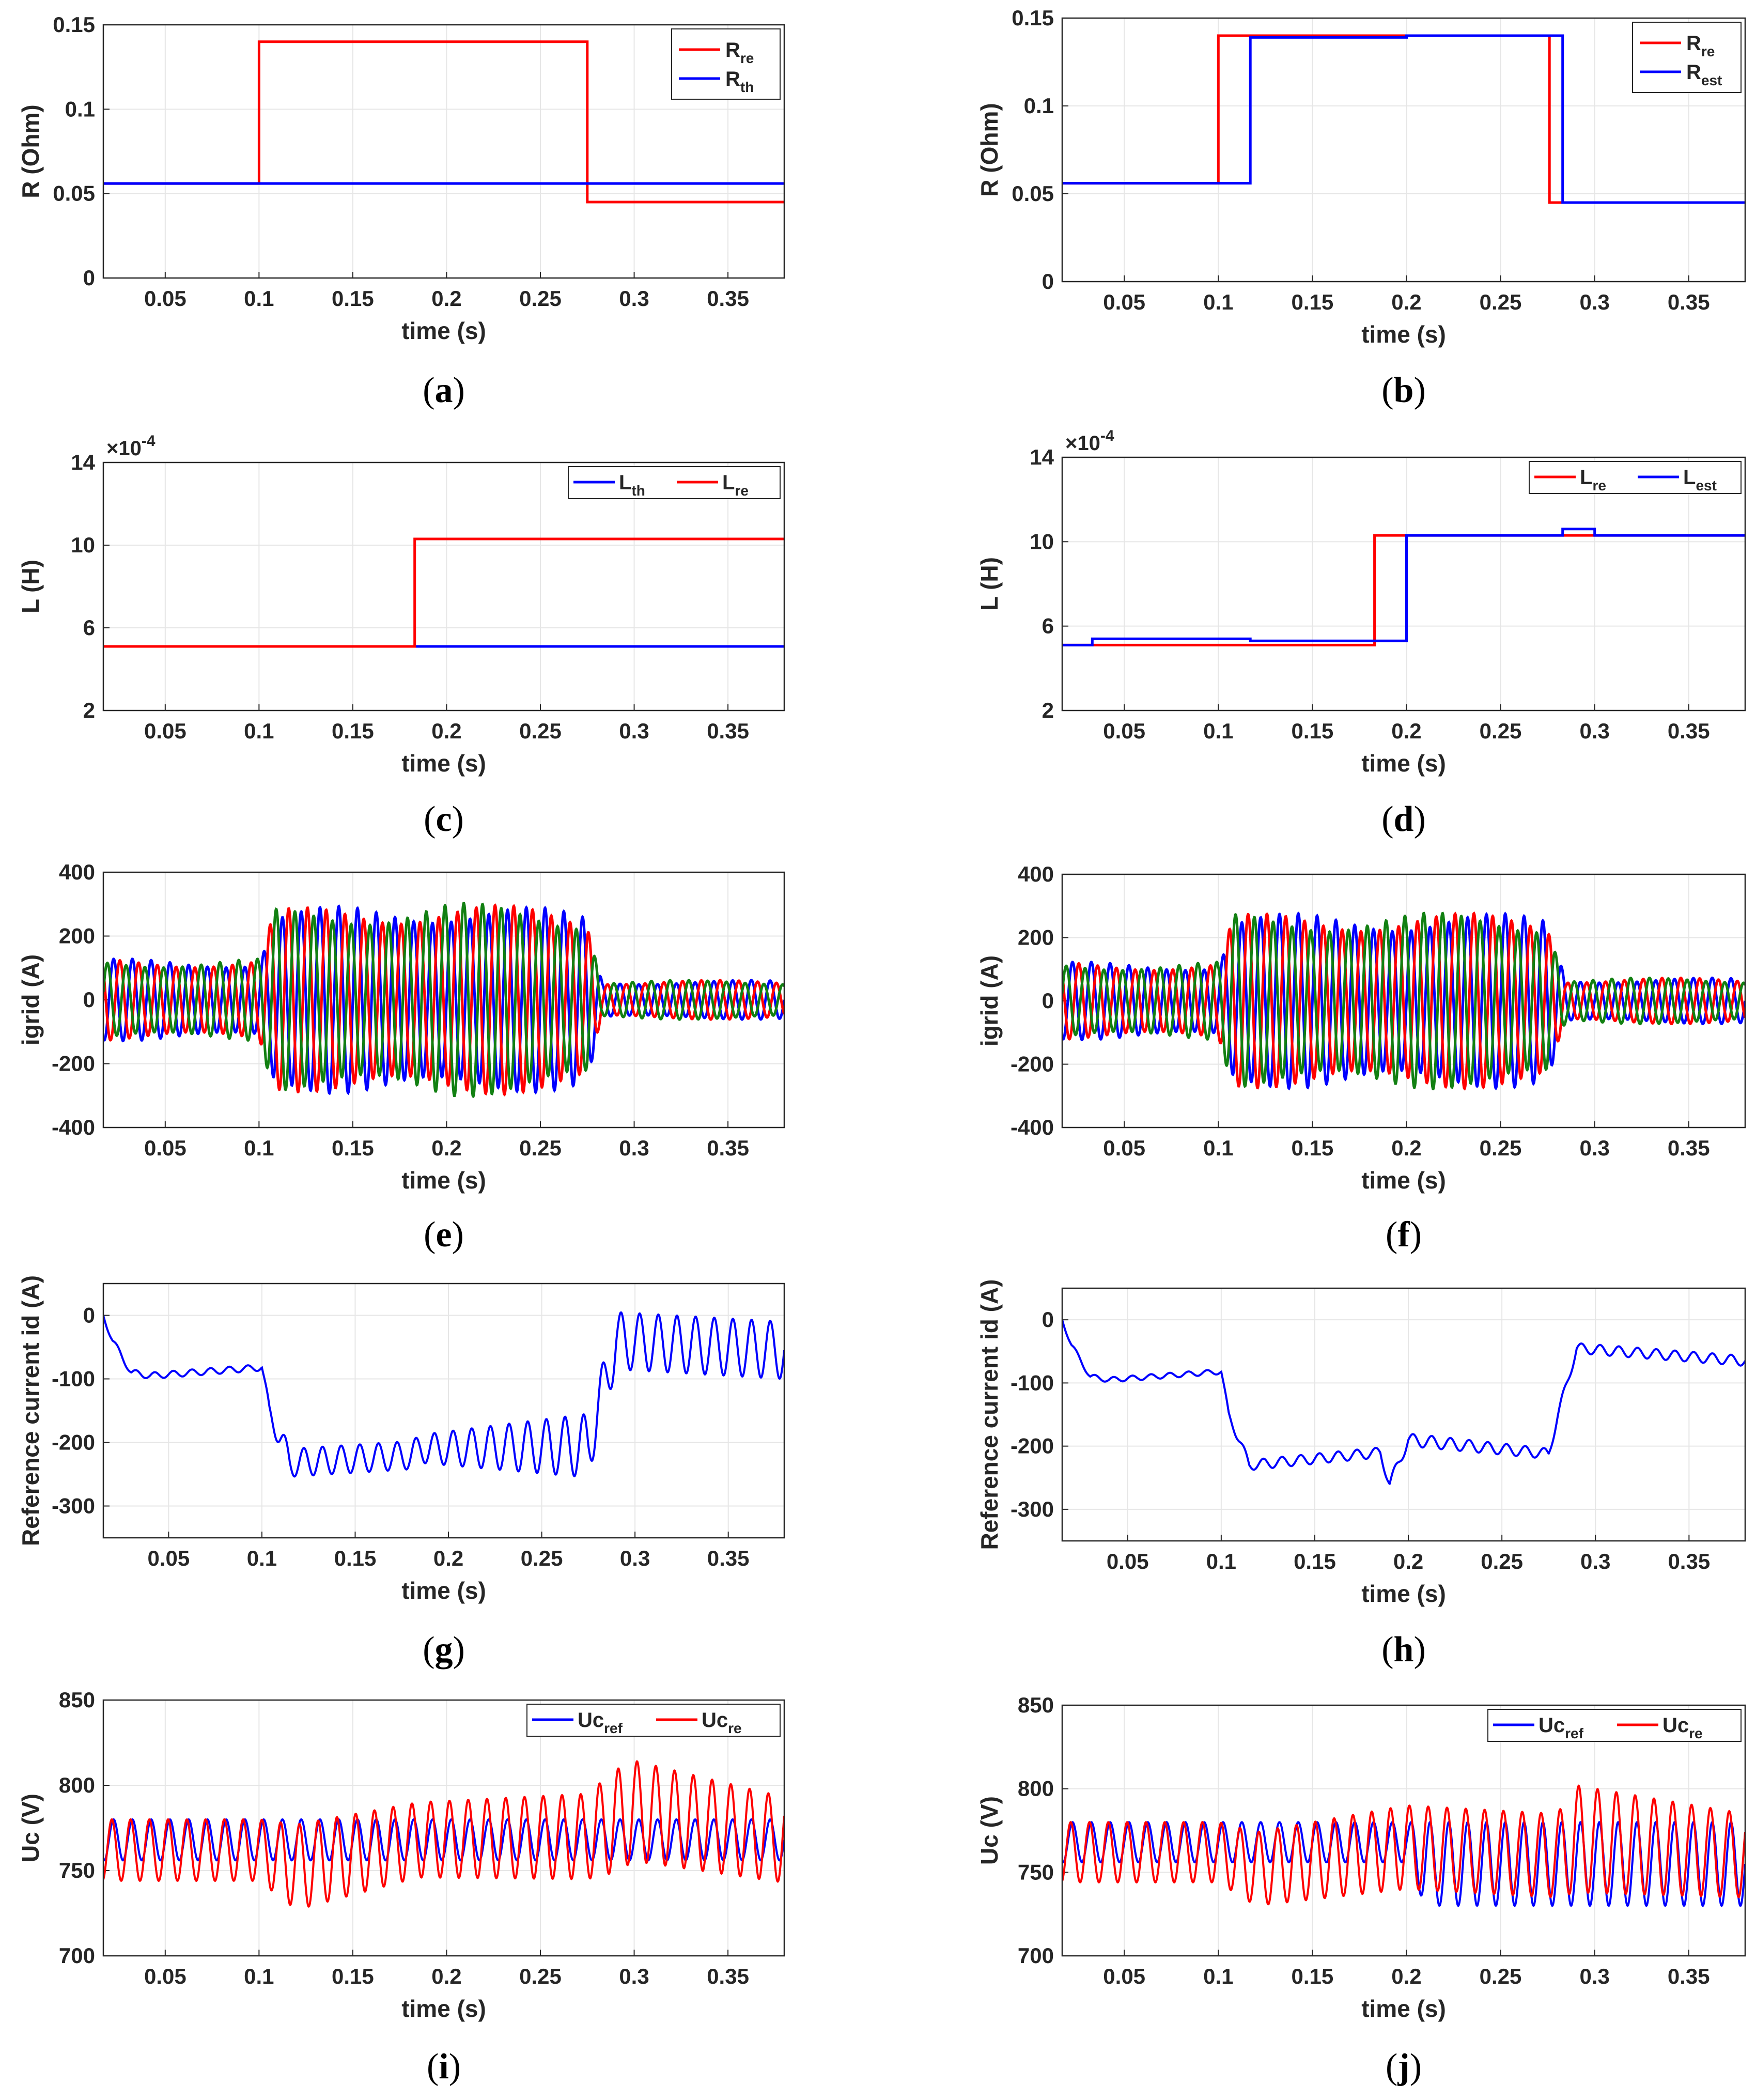  I want to click on legend-entry-sub: ref, so click(613, 1728).